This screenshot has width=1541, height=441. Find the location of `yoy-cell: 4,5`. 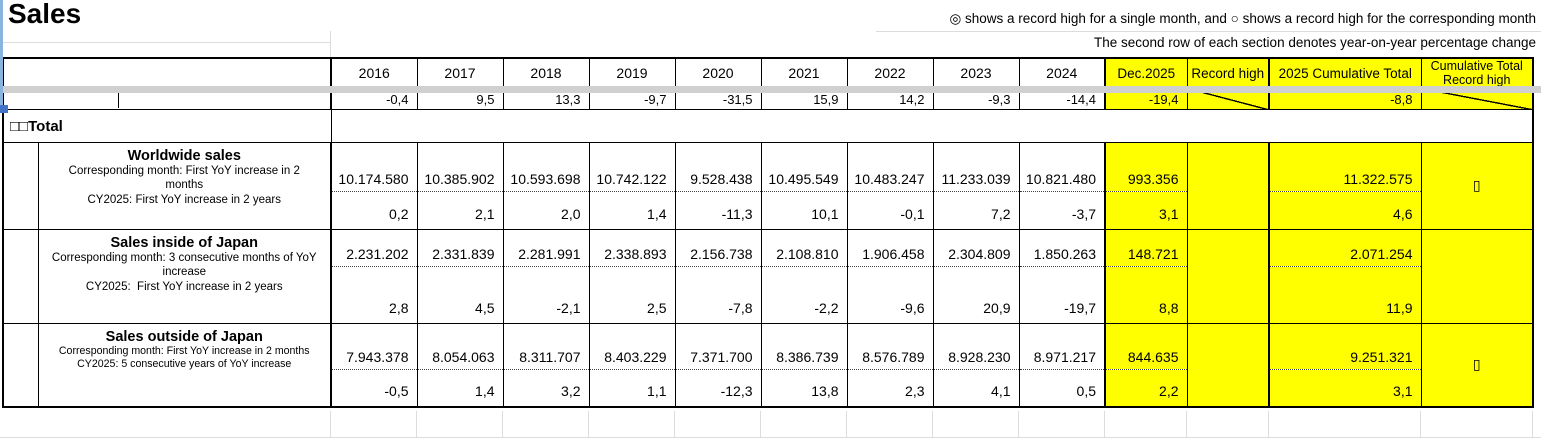

yoy-cell: 4,5 is located at coordinates (460, 295).